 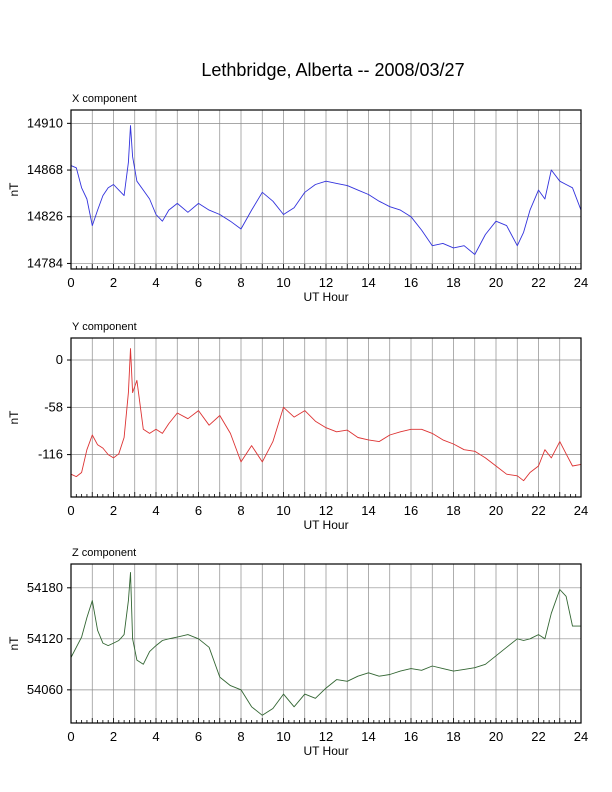 I want to click on y-tick-label: 14784, so click(x=45, y=262).